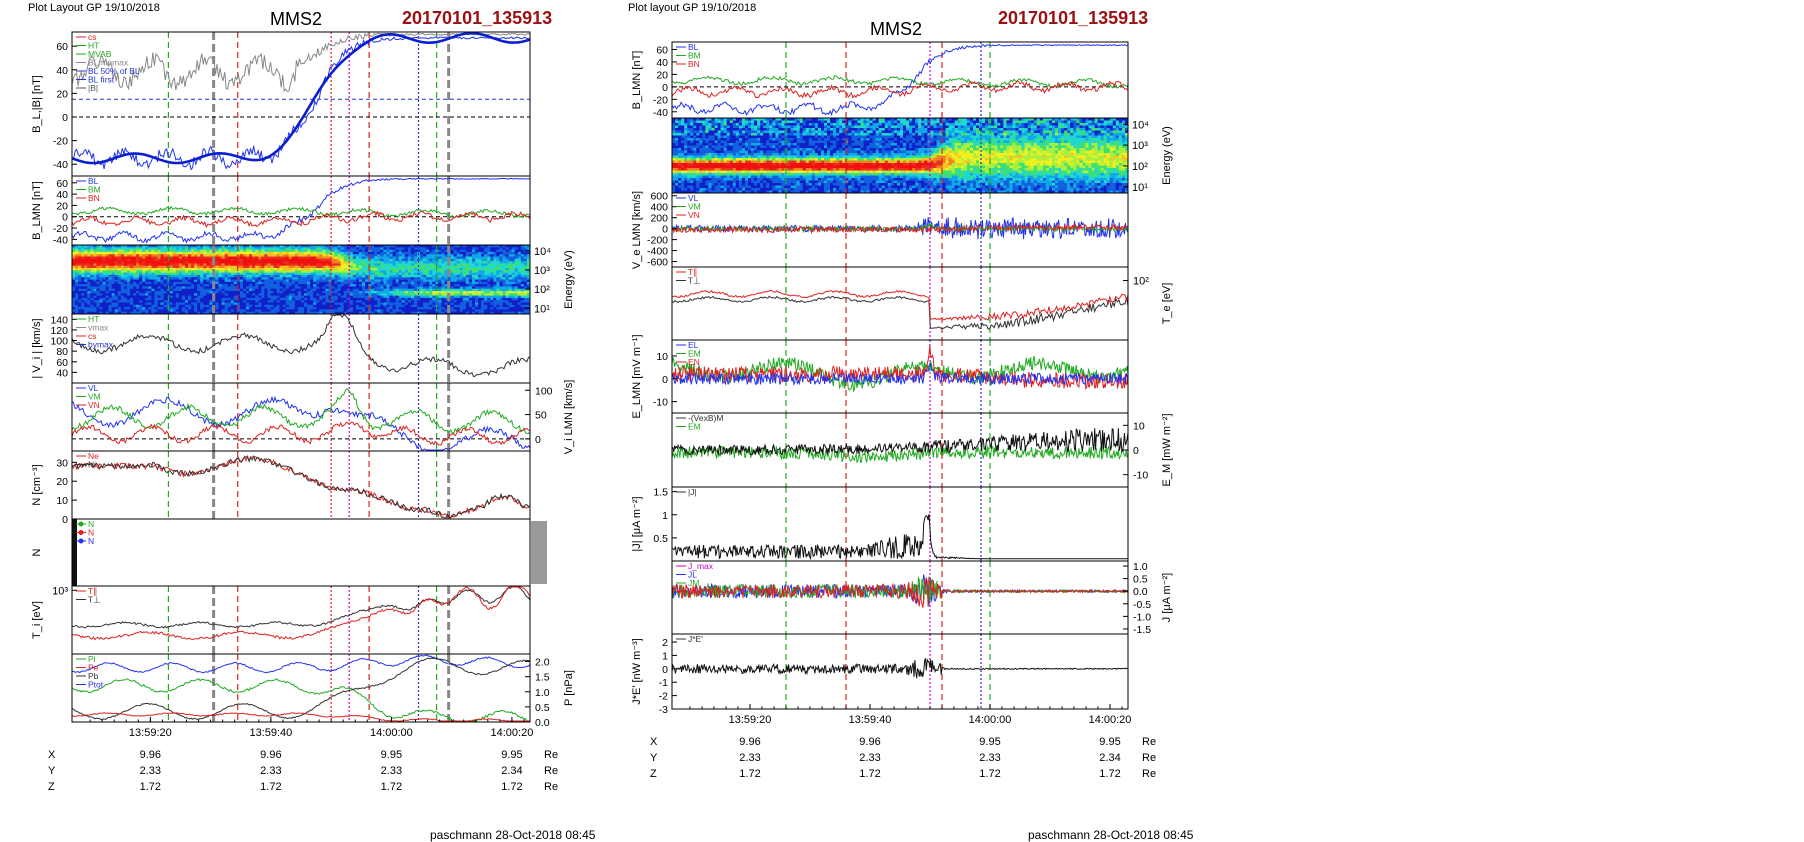  Describe the element at coordinates (542, 693) in the screenshot. I see `left-ytick: 1.0` at that location.